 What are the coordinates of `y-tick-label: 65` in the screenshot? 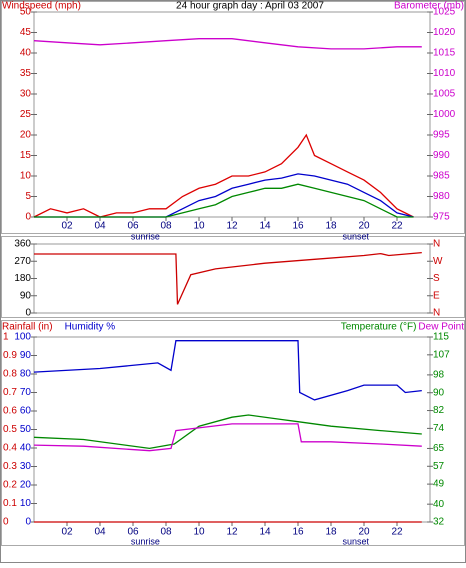 It's located at (439, 448).